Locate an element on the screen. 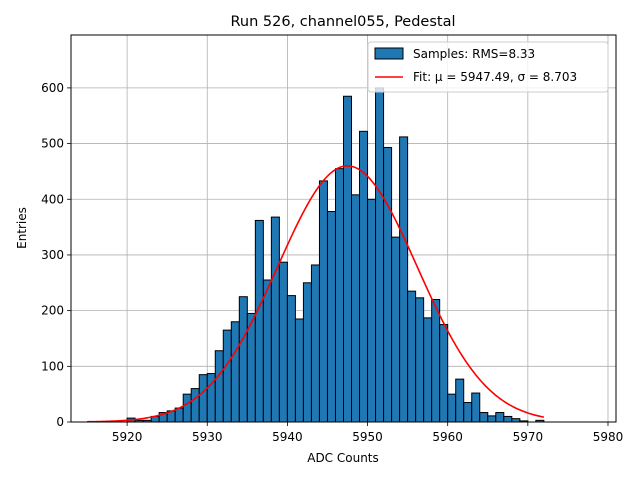 This screenshot has width=640, height=480. legend-box is located at coordinates (488, 67).